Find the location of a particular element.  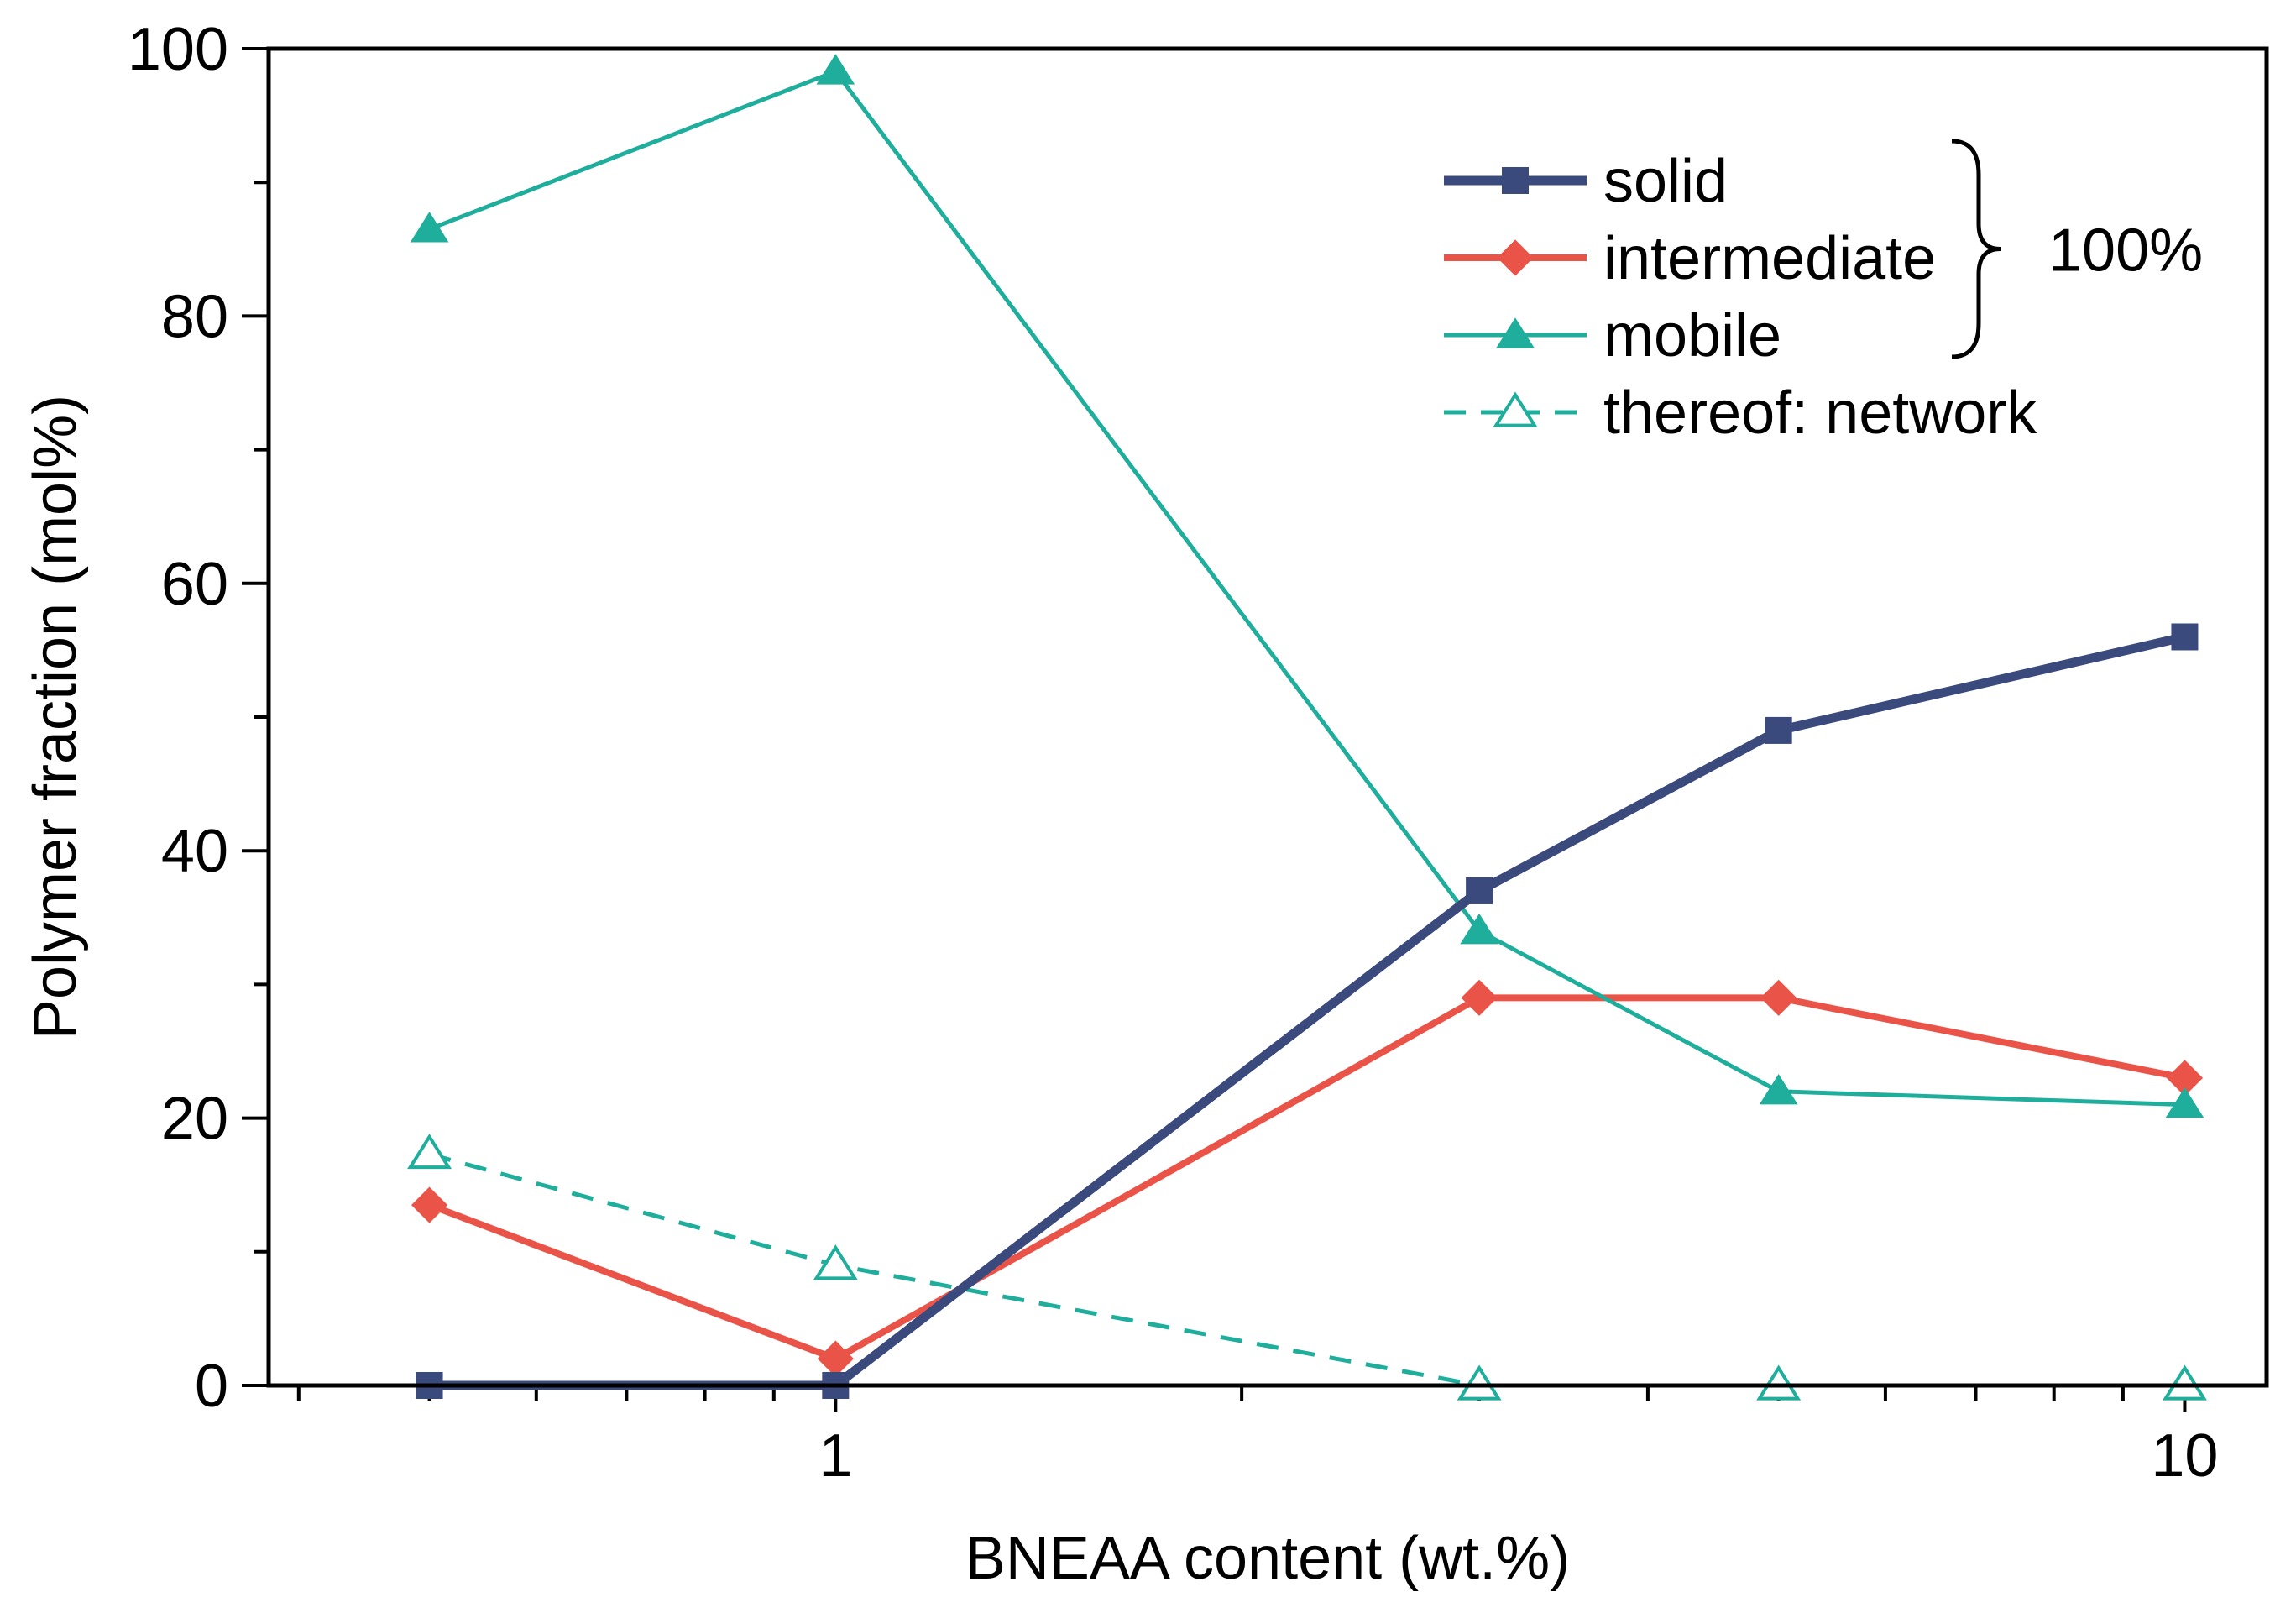

y-tick-label: 60 is located at coordinates (194, 584).